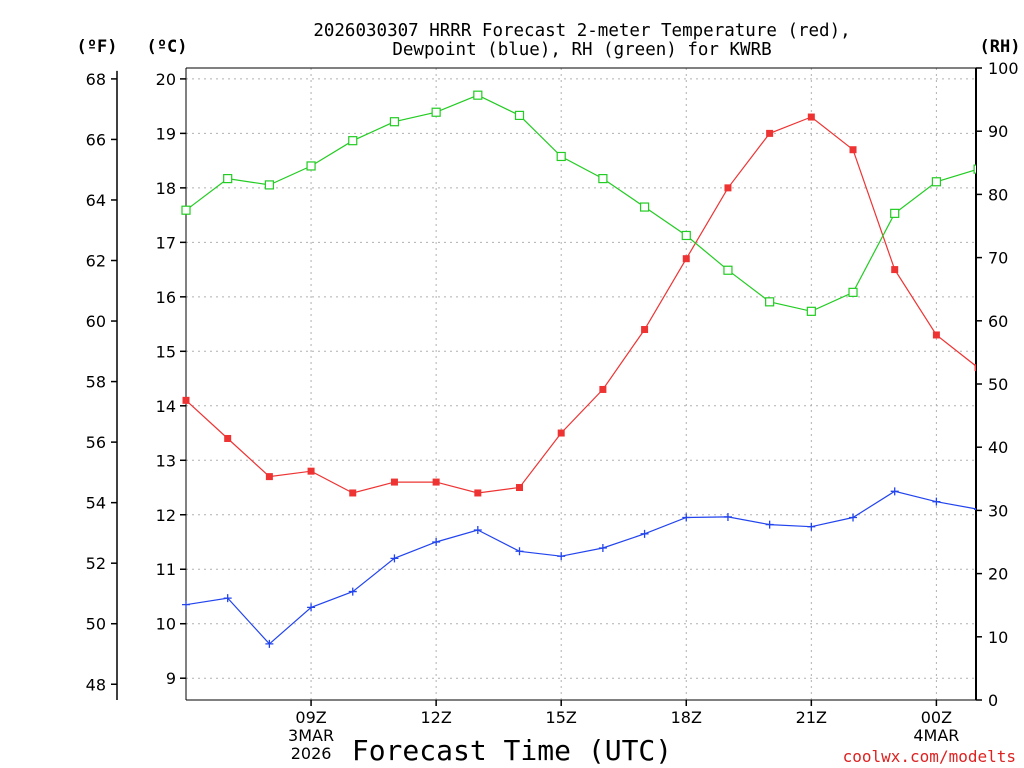 This screenshot has width=1024, height=768. I want to click on celsius-tick-label-13: 13, so click(166, 460).